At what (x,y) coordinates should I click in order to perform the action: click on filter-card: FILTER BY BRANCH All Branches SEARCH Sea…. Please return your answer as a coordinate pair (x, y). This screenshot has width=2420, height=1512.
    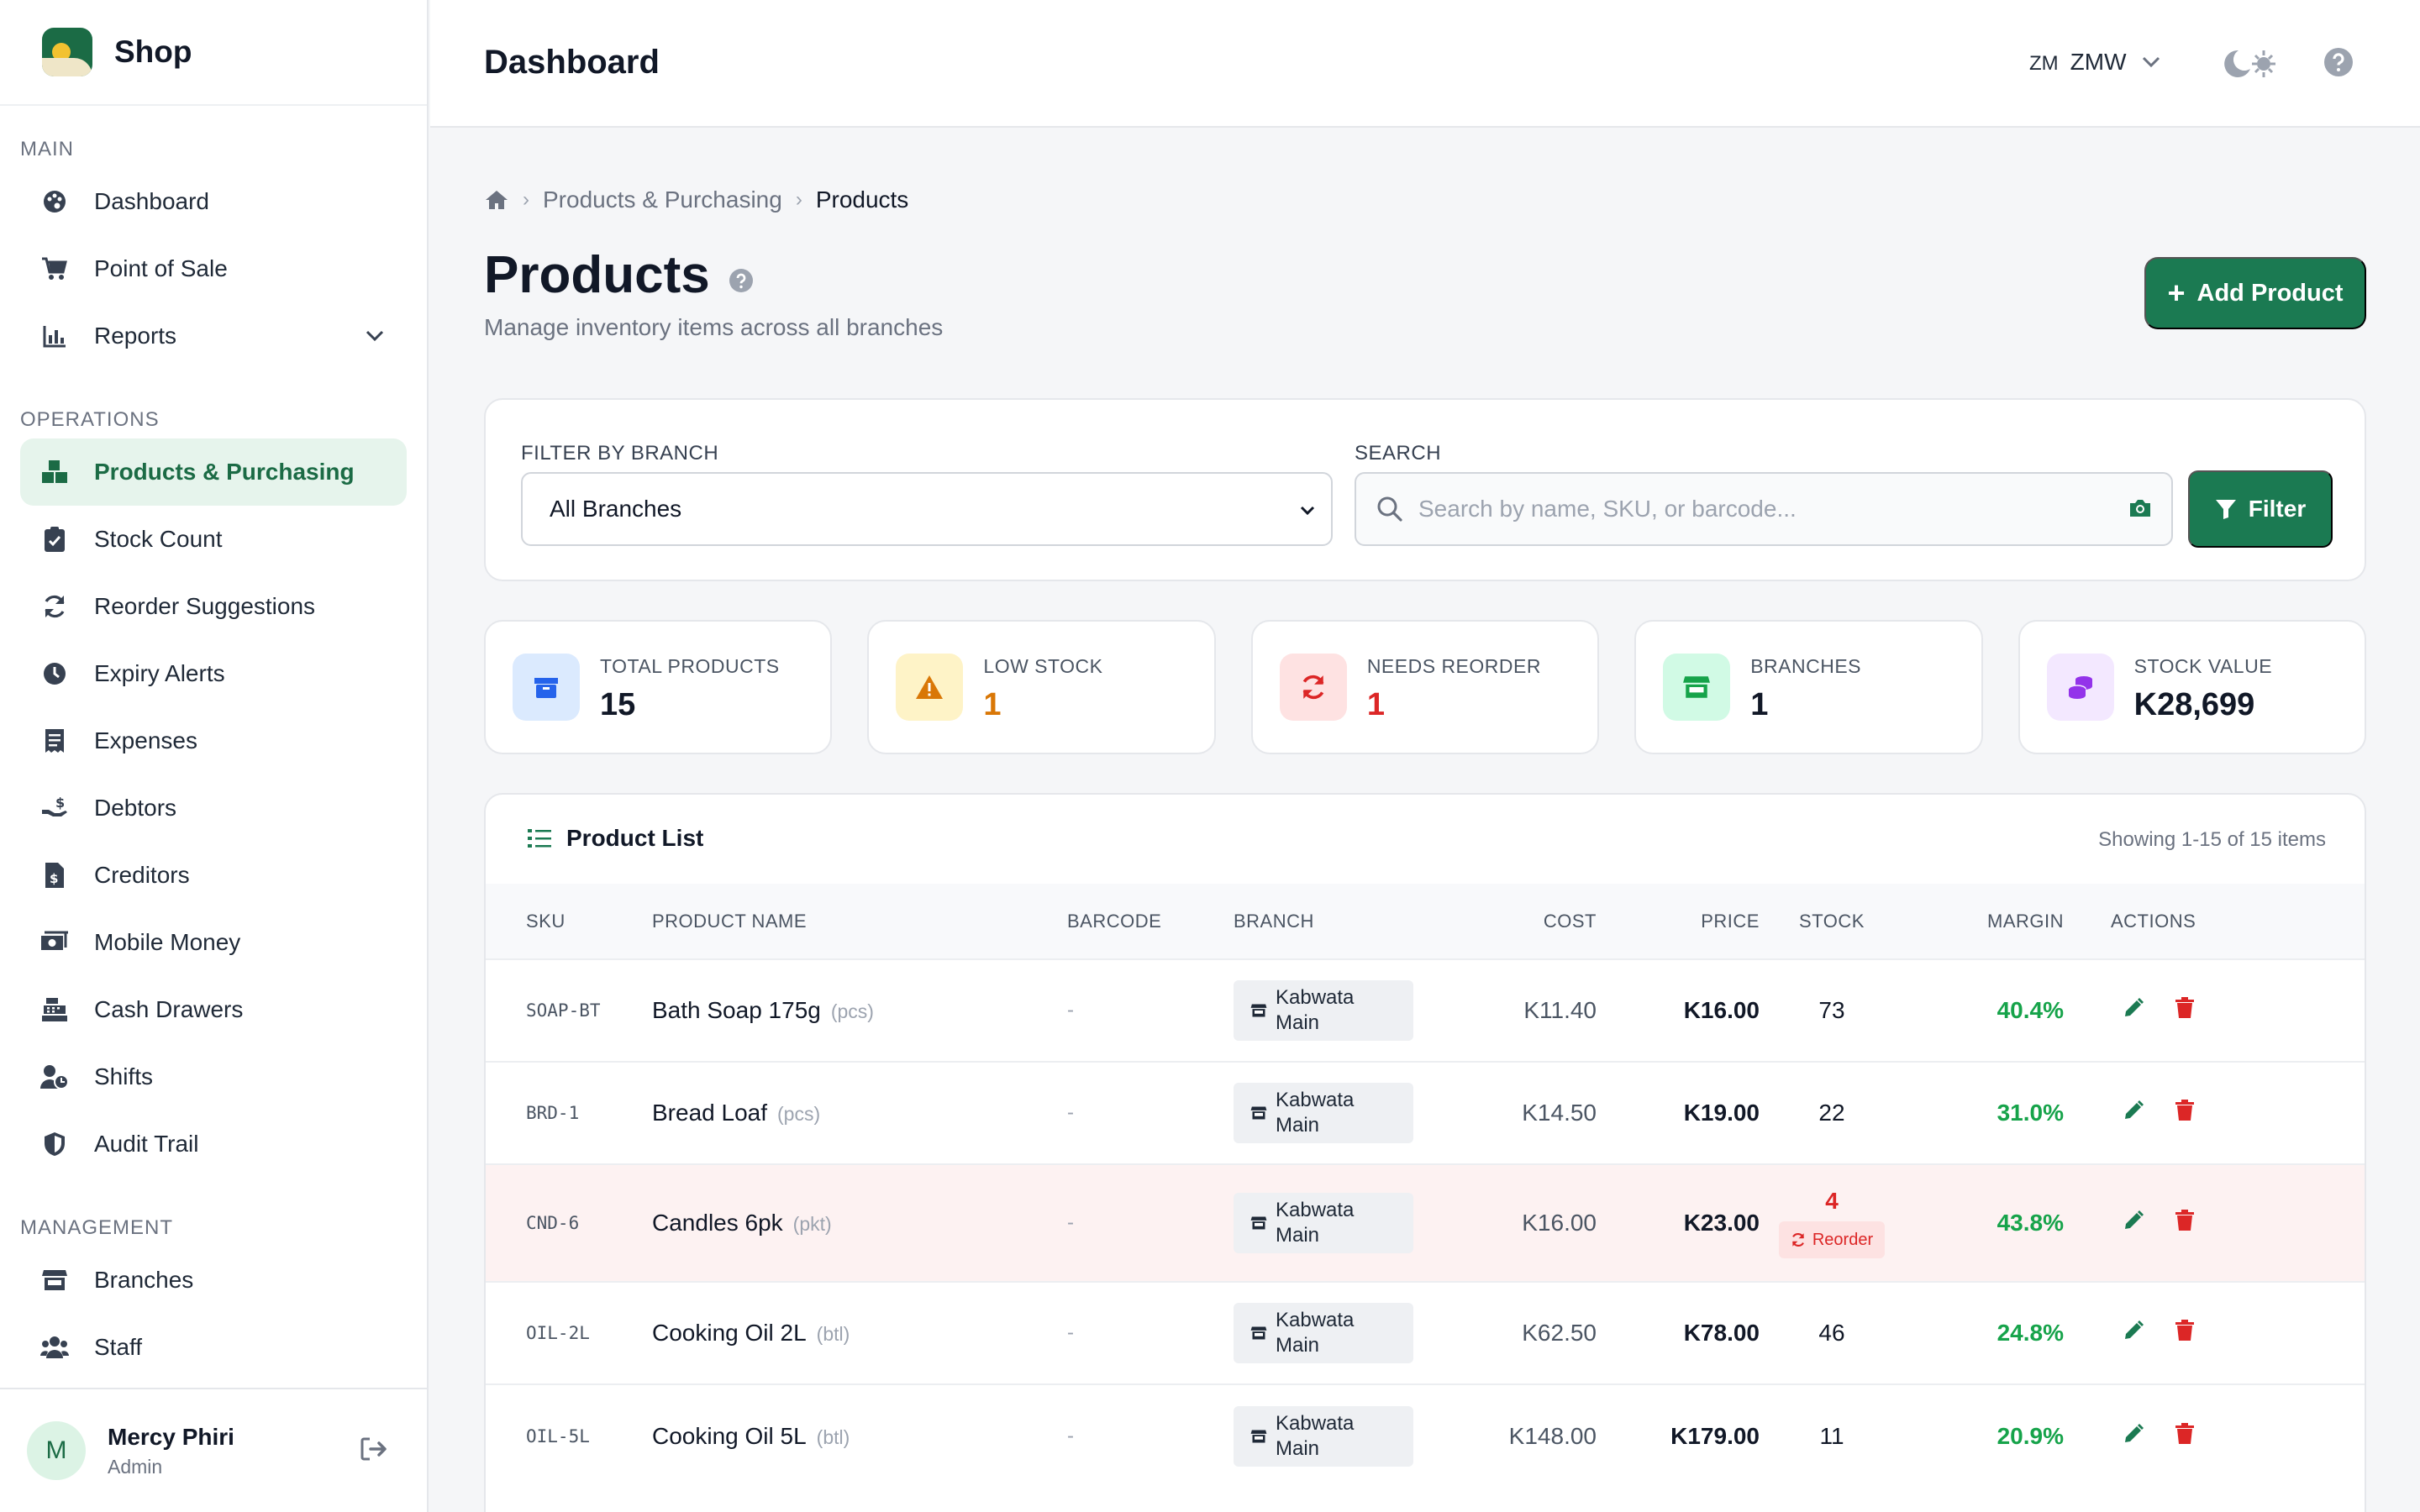
    Looking at the image, I should click on (1425, 489).